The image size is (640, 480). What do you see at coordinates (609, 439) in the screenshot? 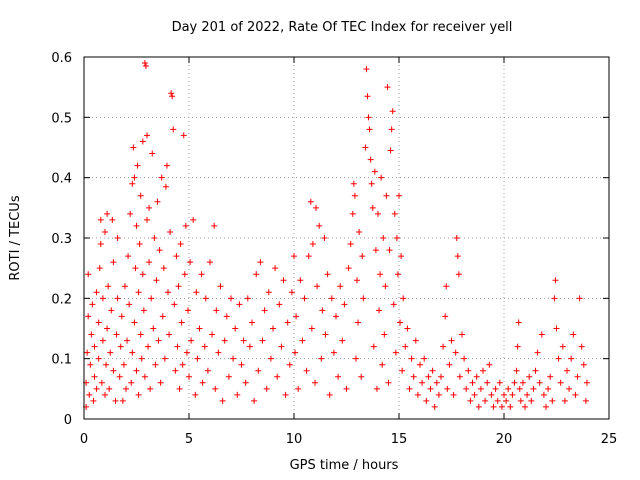
I see `x-tick-label: 25` at bounding box center [609, 439].